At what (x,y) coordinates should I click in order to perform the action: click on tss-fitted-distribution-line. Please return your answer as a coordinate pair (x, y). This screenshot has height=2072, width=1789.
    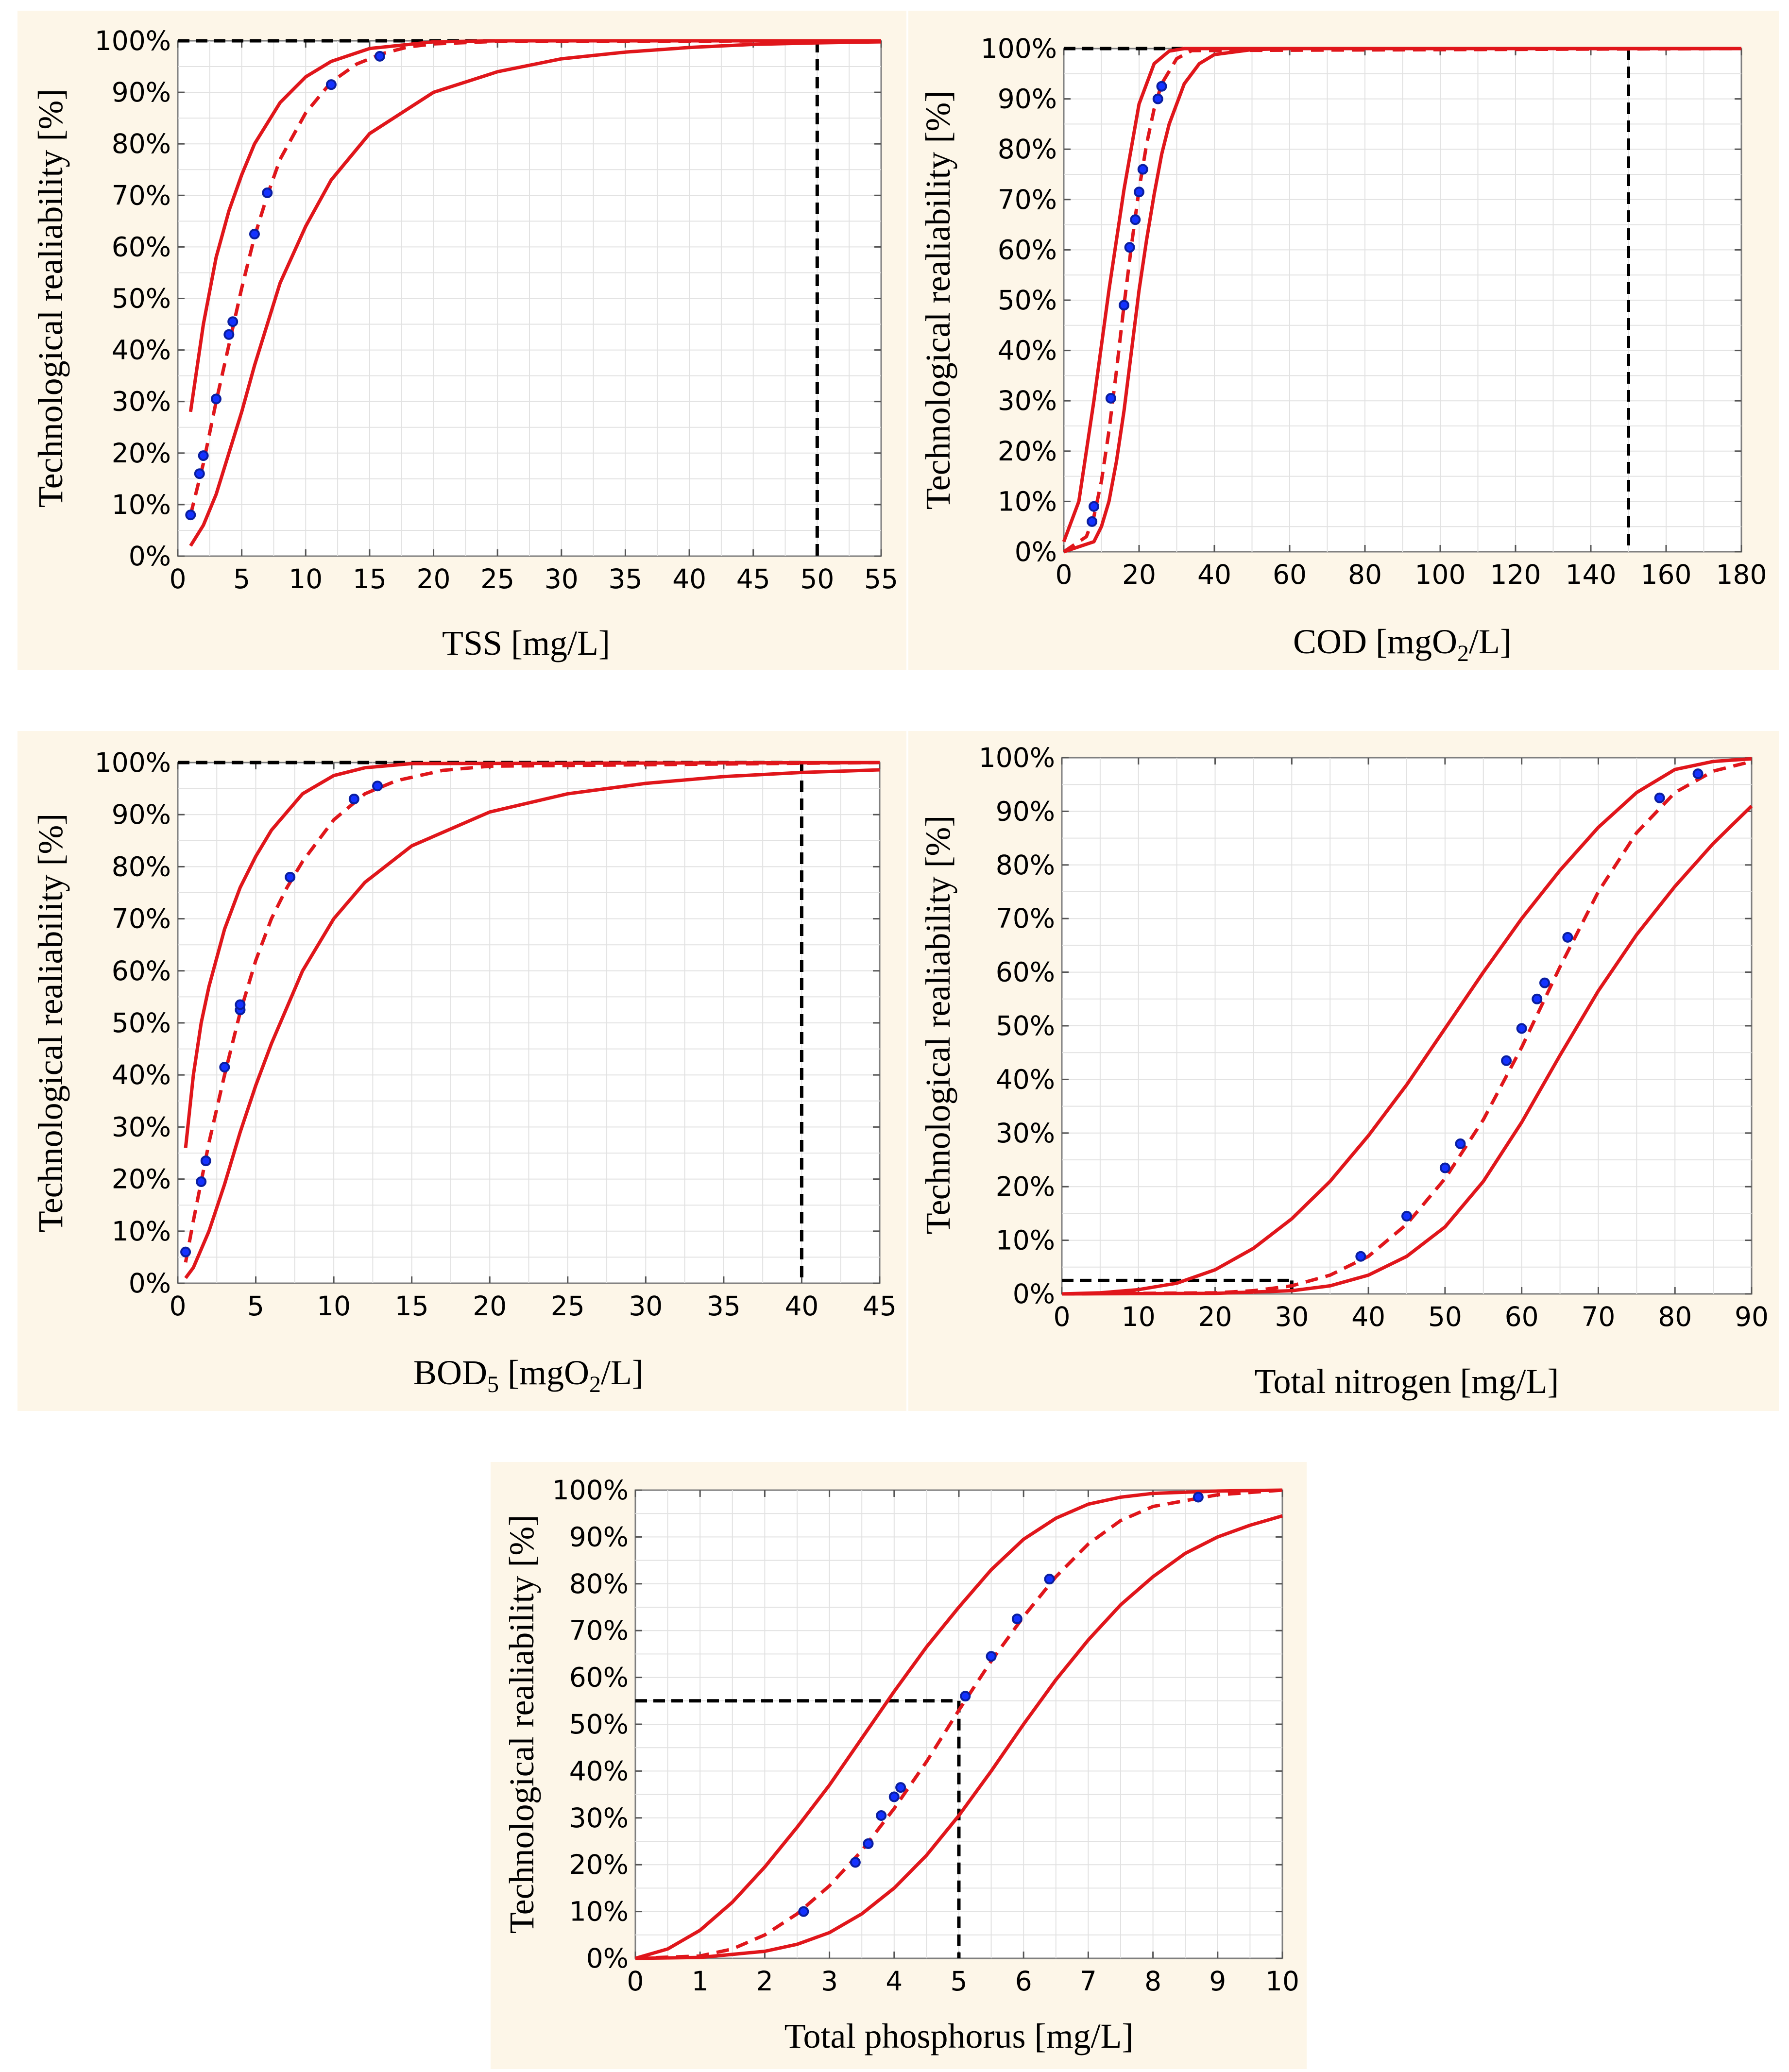
    Looking at the image, I should click on (535, 277).